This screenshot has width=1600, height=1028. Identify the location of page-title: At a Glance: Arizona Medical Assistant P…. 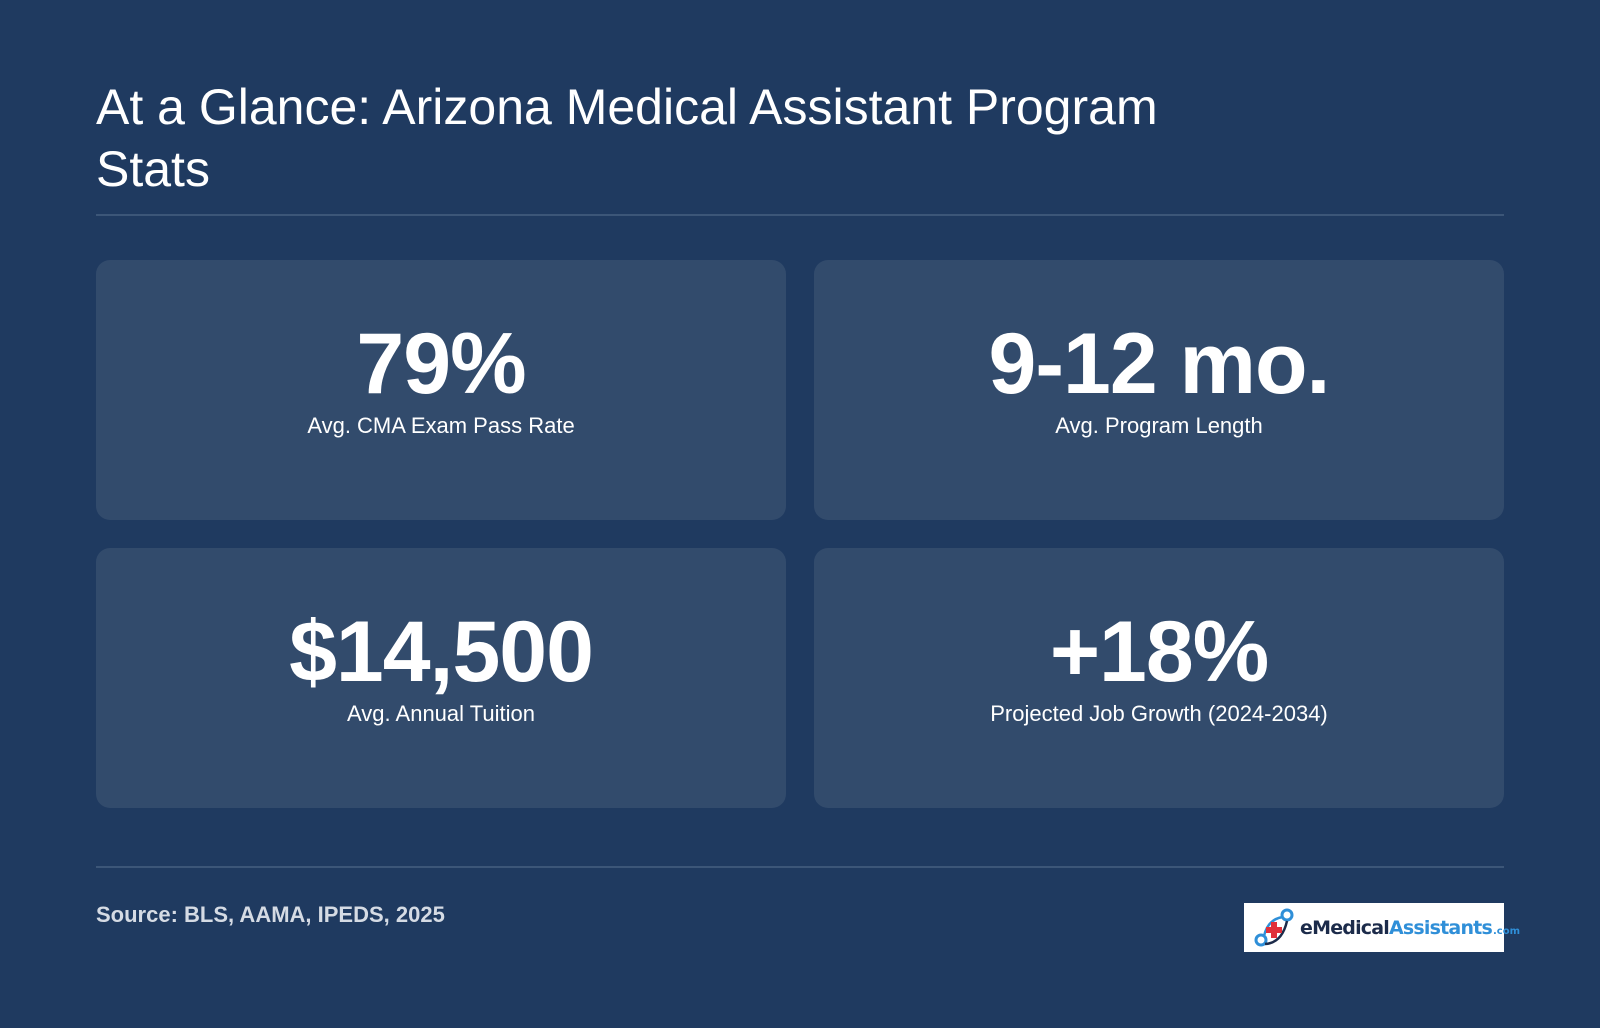
(627, 138).